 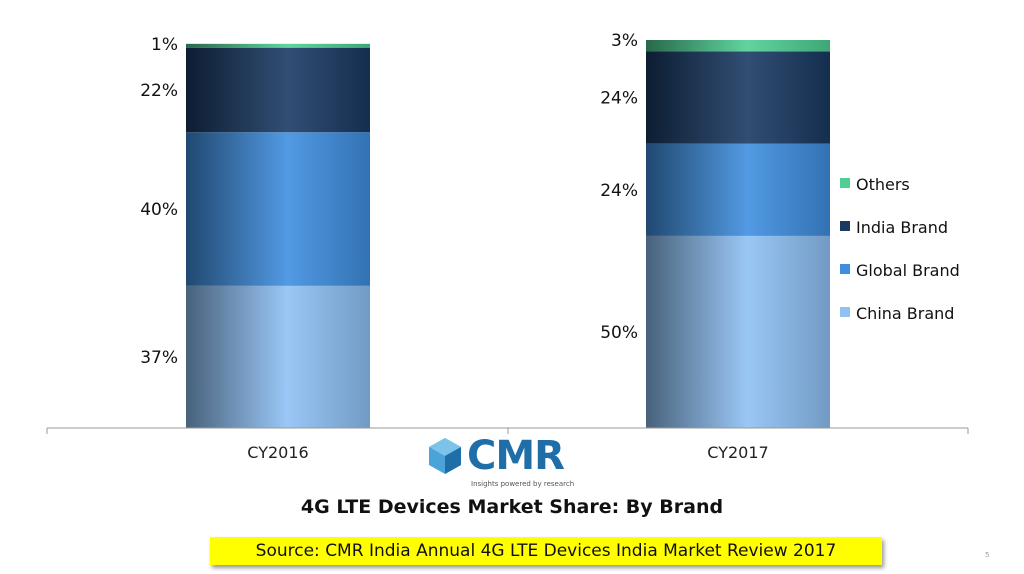 What do you see at coordinates (277, 452) in the screenshot?
I see `category-label: CY2016` at bounding box center [277, 452].